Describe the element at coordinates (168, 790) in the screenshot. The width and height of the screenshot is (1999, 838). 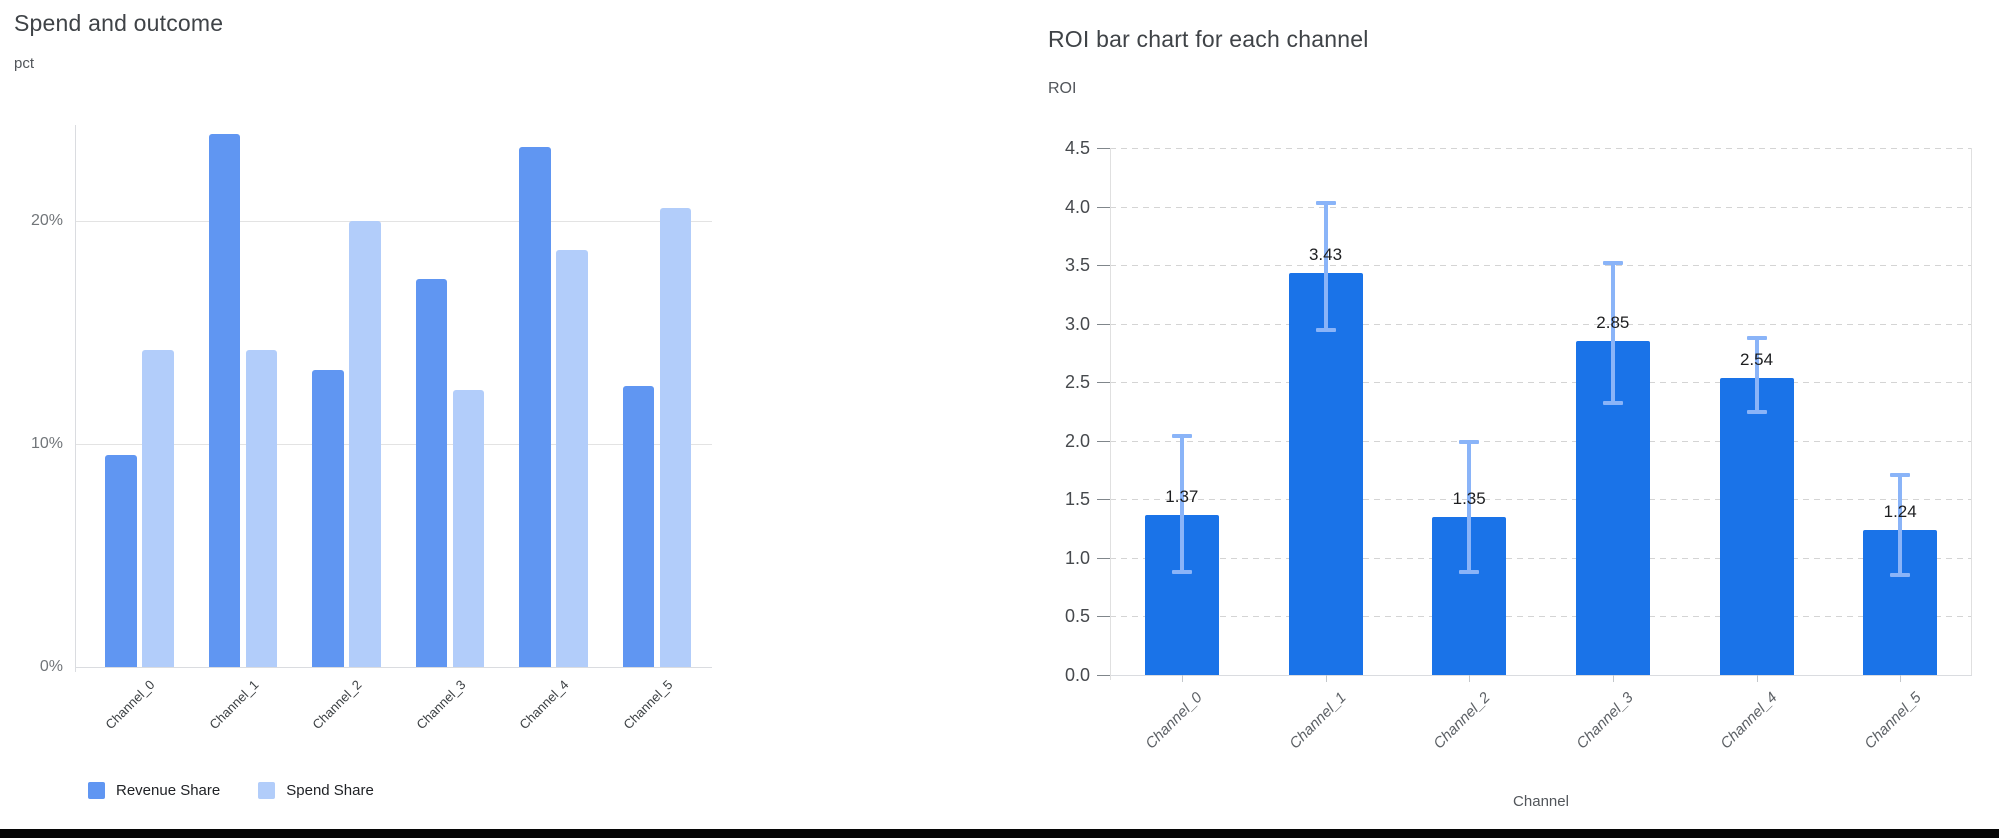
I see `legend-label: Revenue Share` at that location.